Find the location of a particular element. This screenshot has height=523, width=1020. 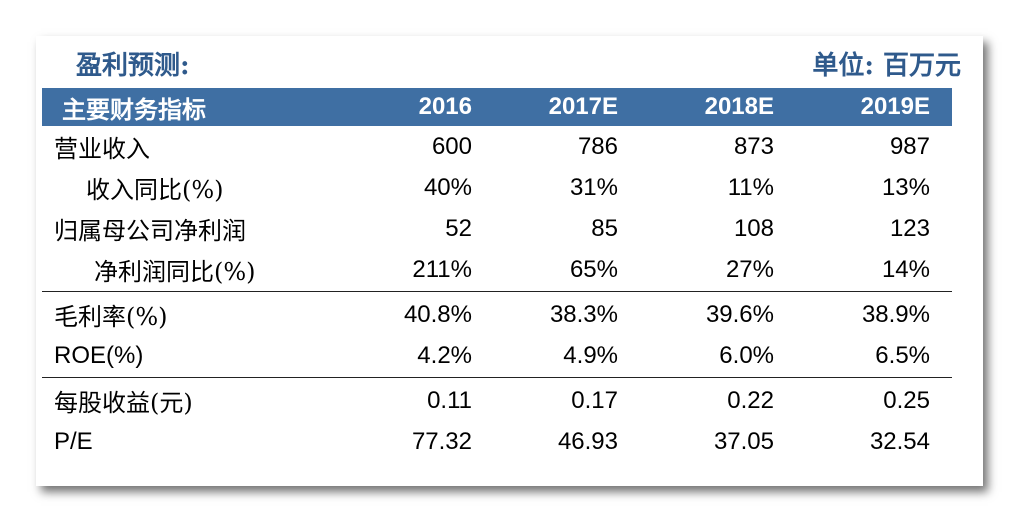

cell: 31% is located at coordinates (593, 187).